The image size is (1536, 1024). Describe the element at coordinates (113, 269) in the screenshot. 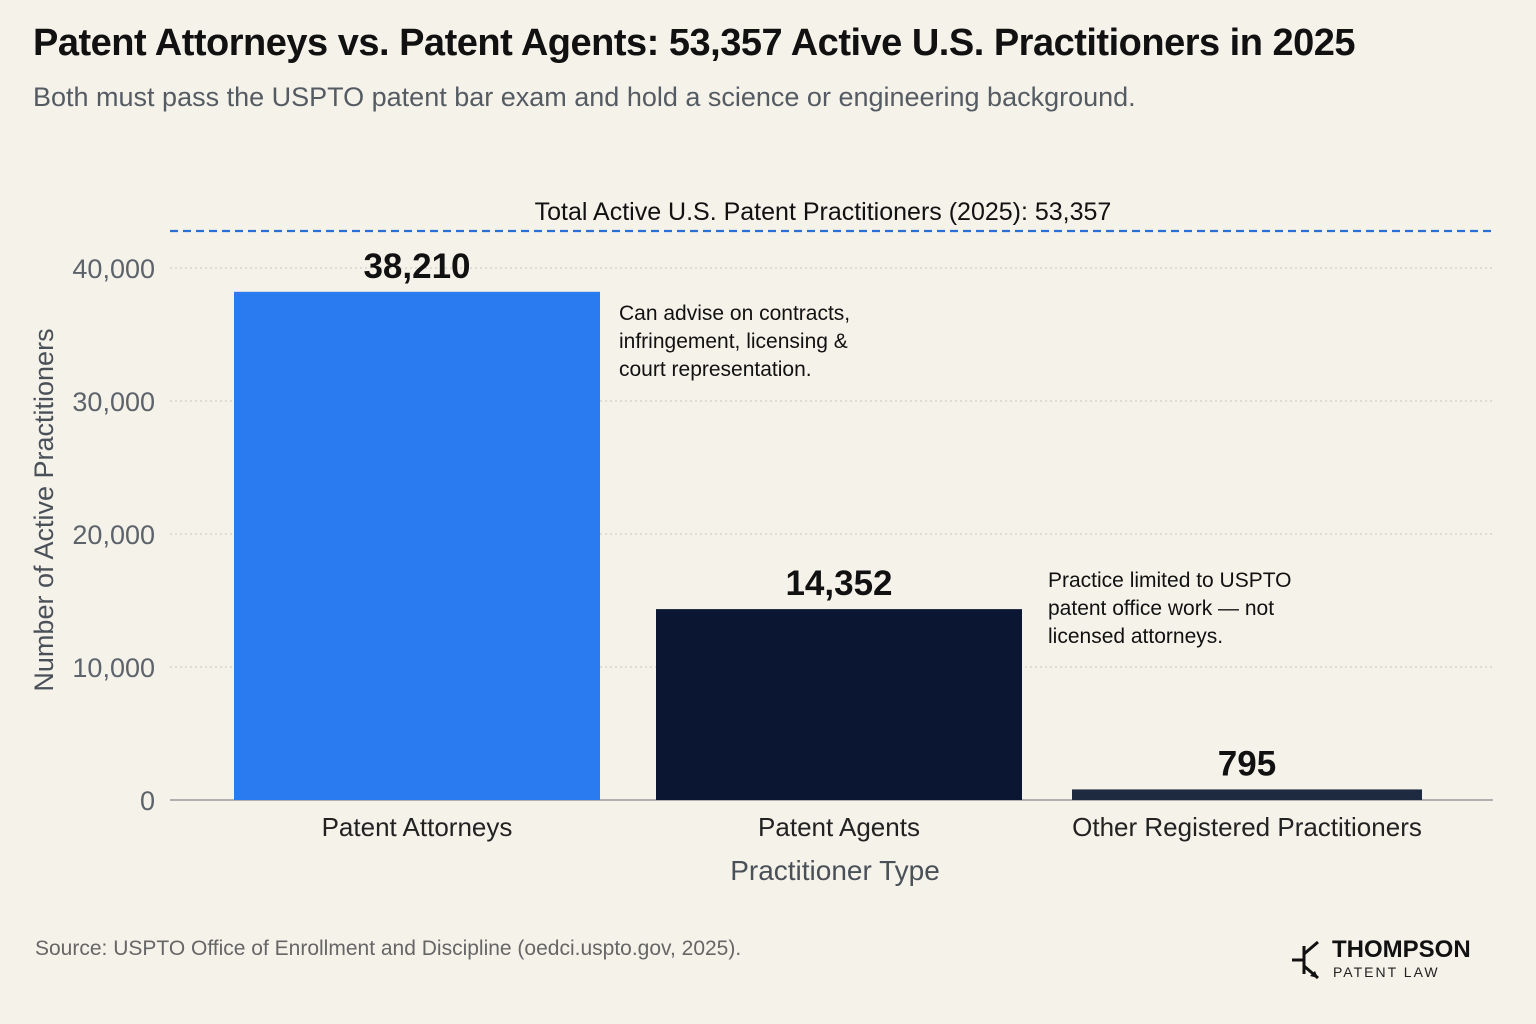

I see `y-tick-label: 40,000` at that location.